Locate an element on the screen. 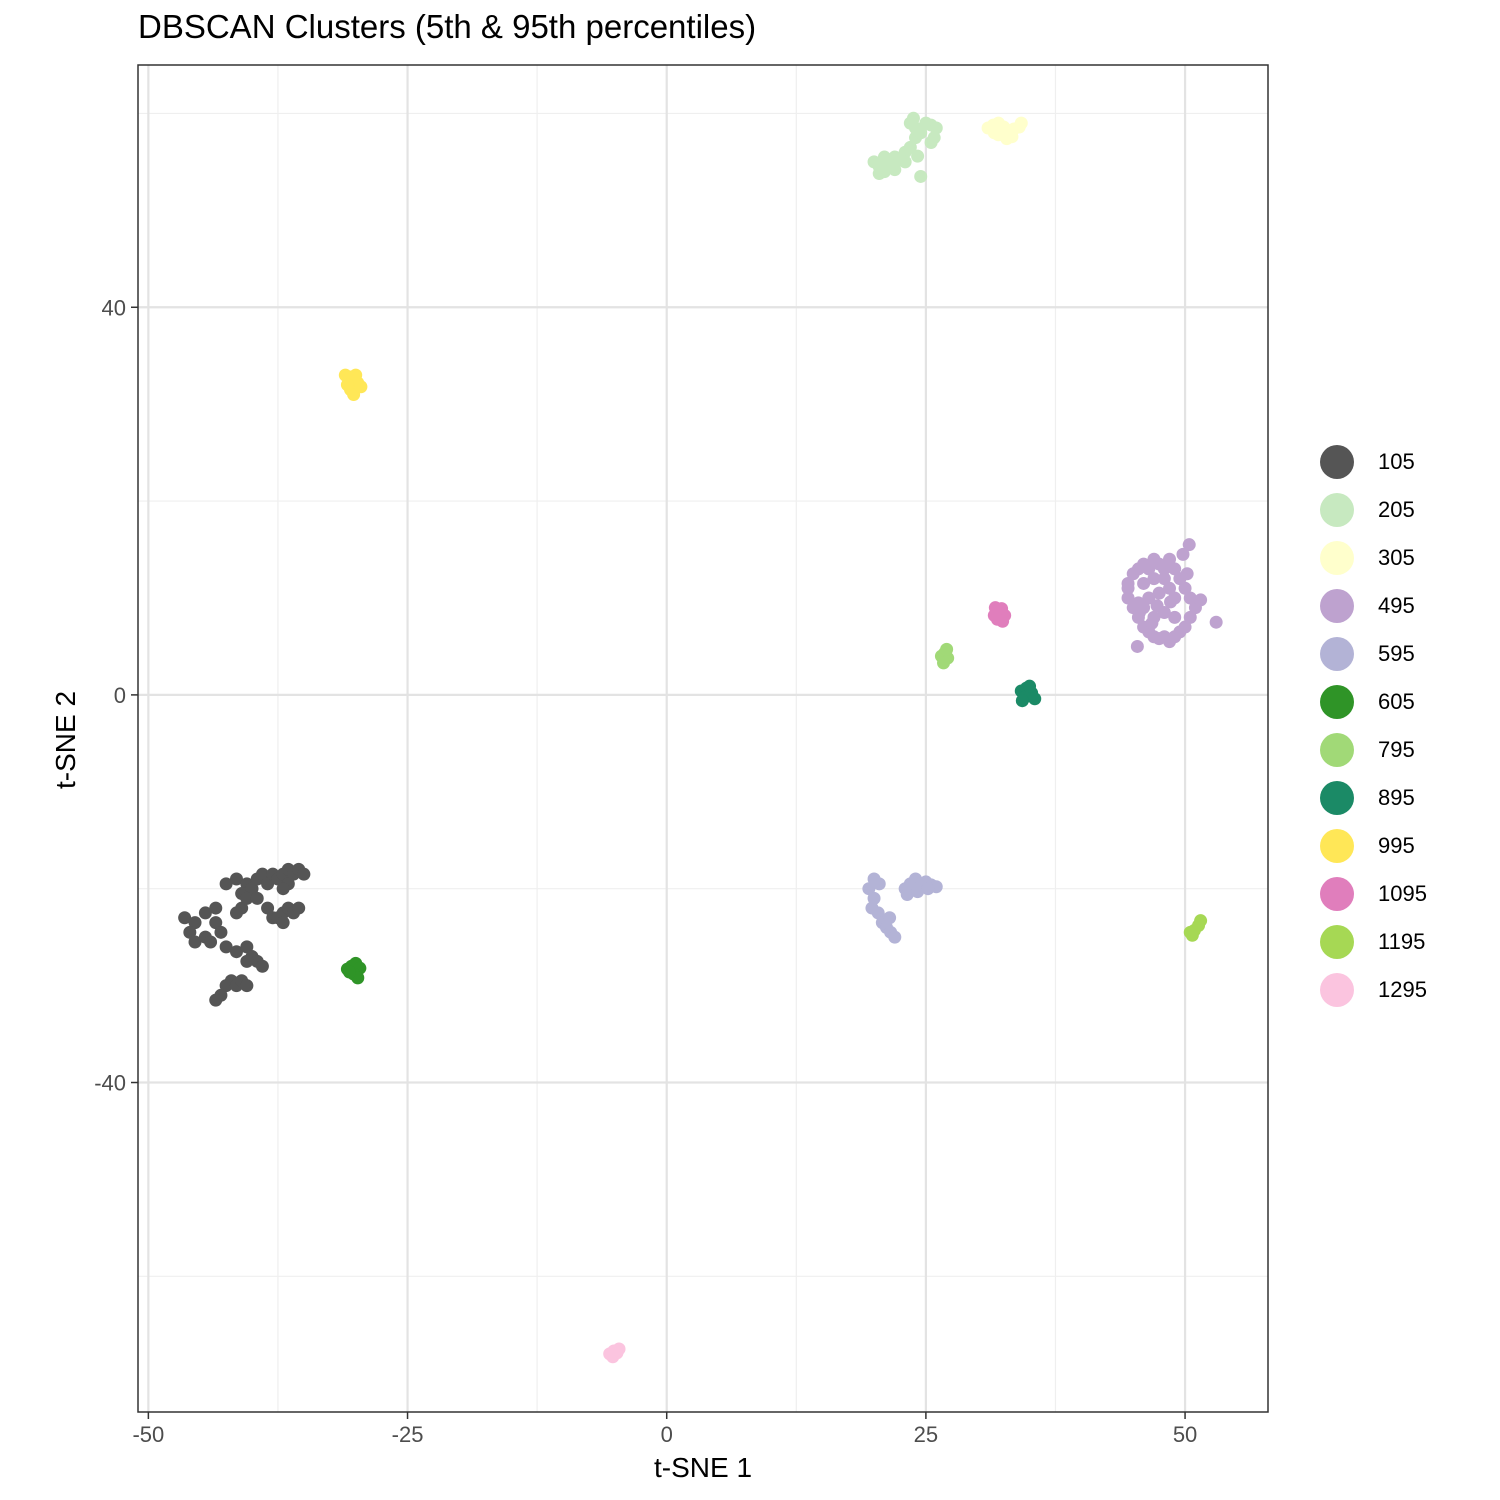 This screenshot has width=1500, height=1500. legend-item-105: 105 is located at coordinates (1405, 462).